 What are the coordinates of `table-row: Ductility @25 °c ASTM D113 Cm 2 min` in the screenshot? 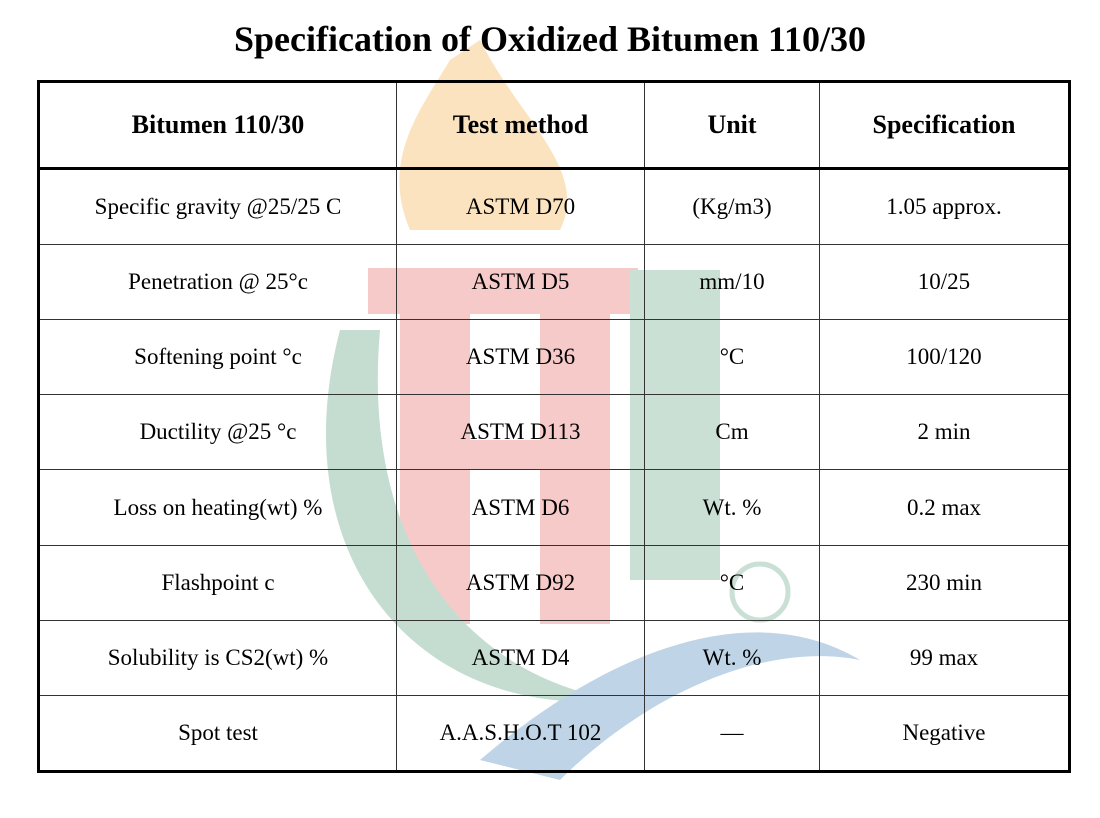 It's located at (554, 432).